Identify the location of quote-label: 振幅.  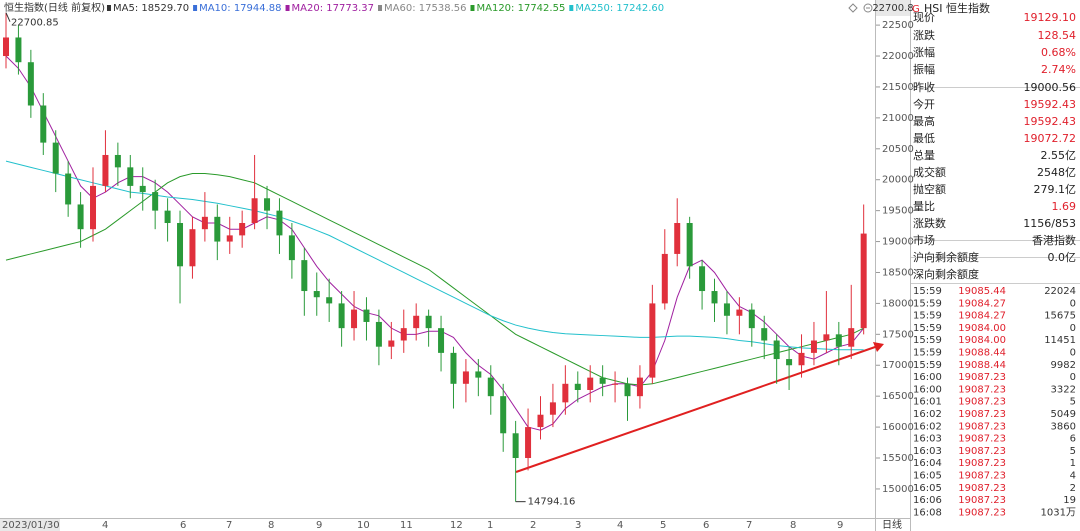
(924, 69).